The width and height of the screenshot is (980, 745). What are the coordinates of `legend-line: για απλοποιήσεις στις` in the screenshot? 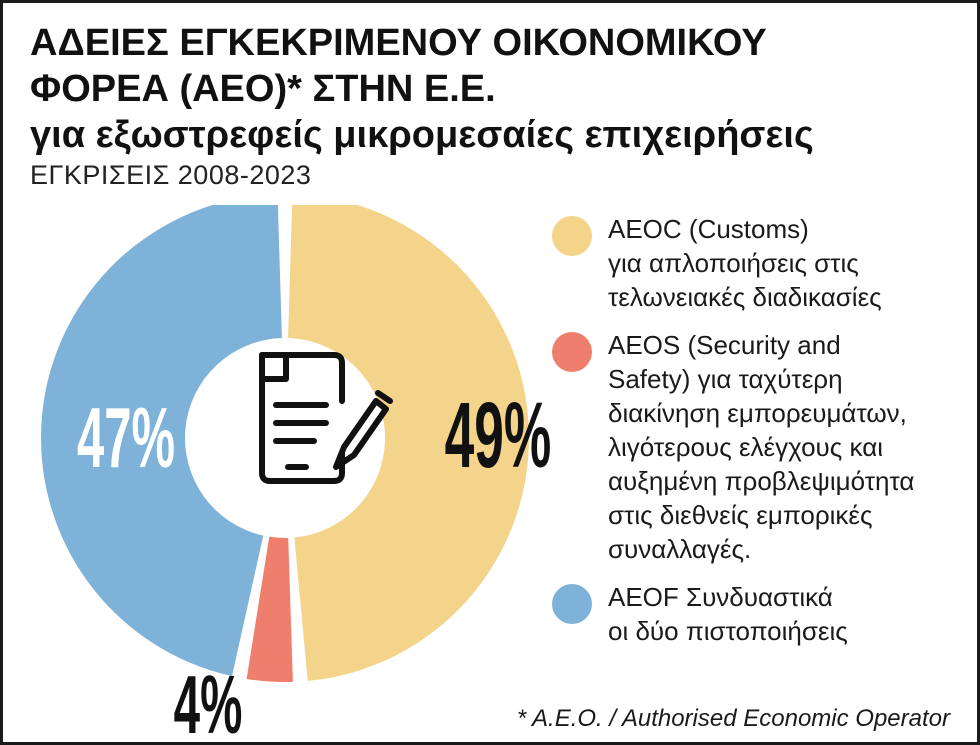 It's located at (733, 263).